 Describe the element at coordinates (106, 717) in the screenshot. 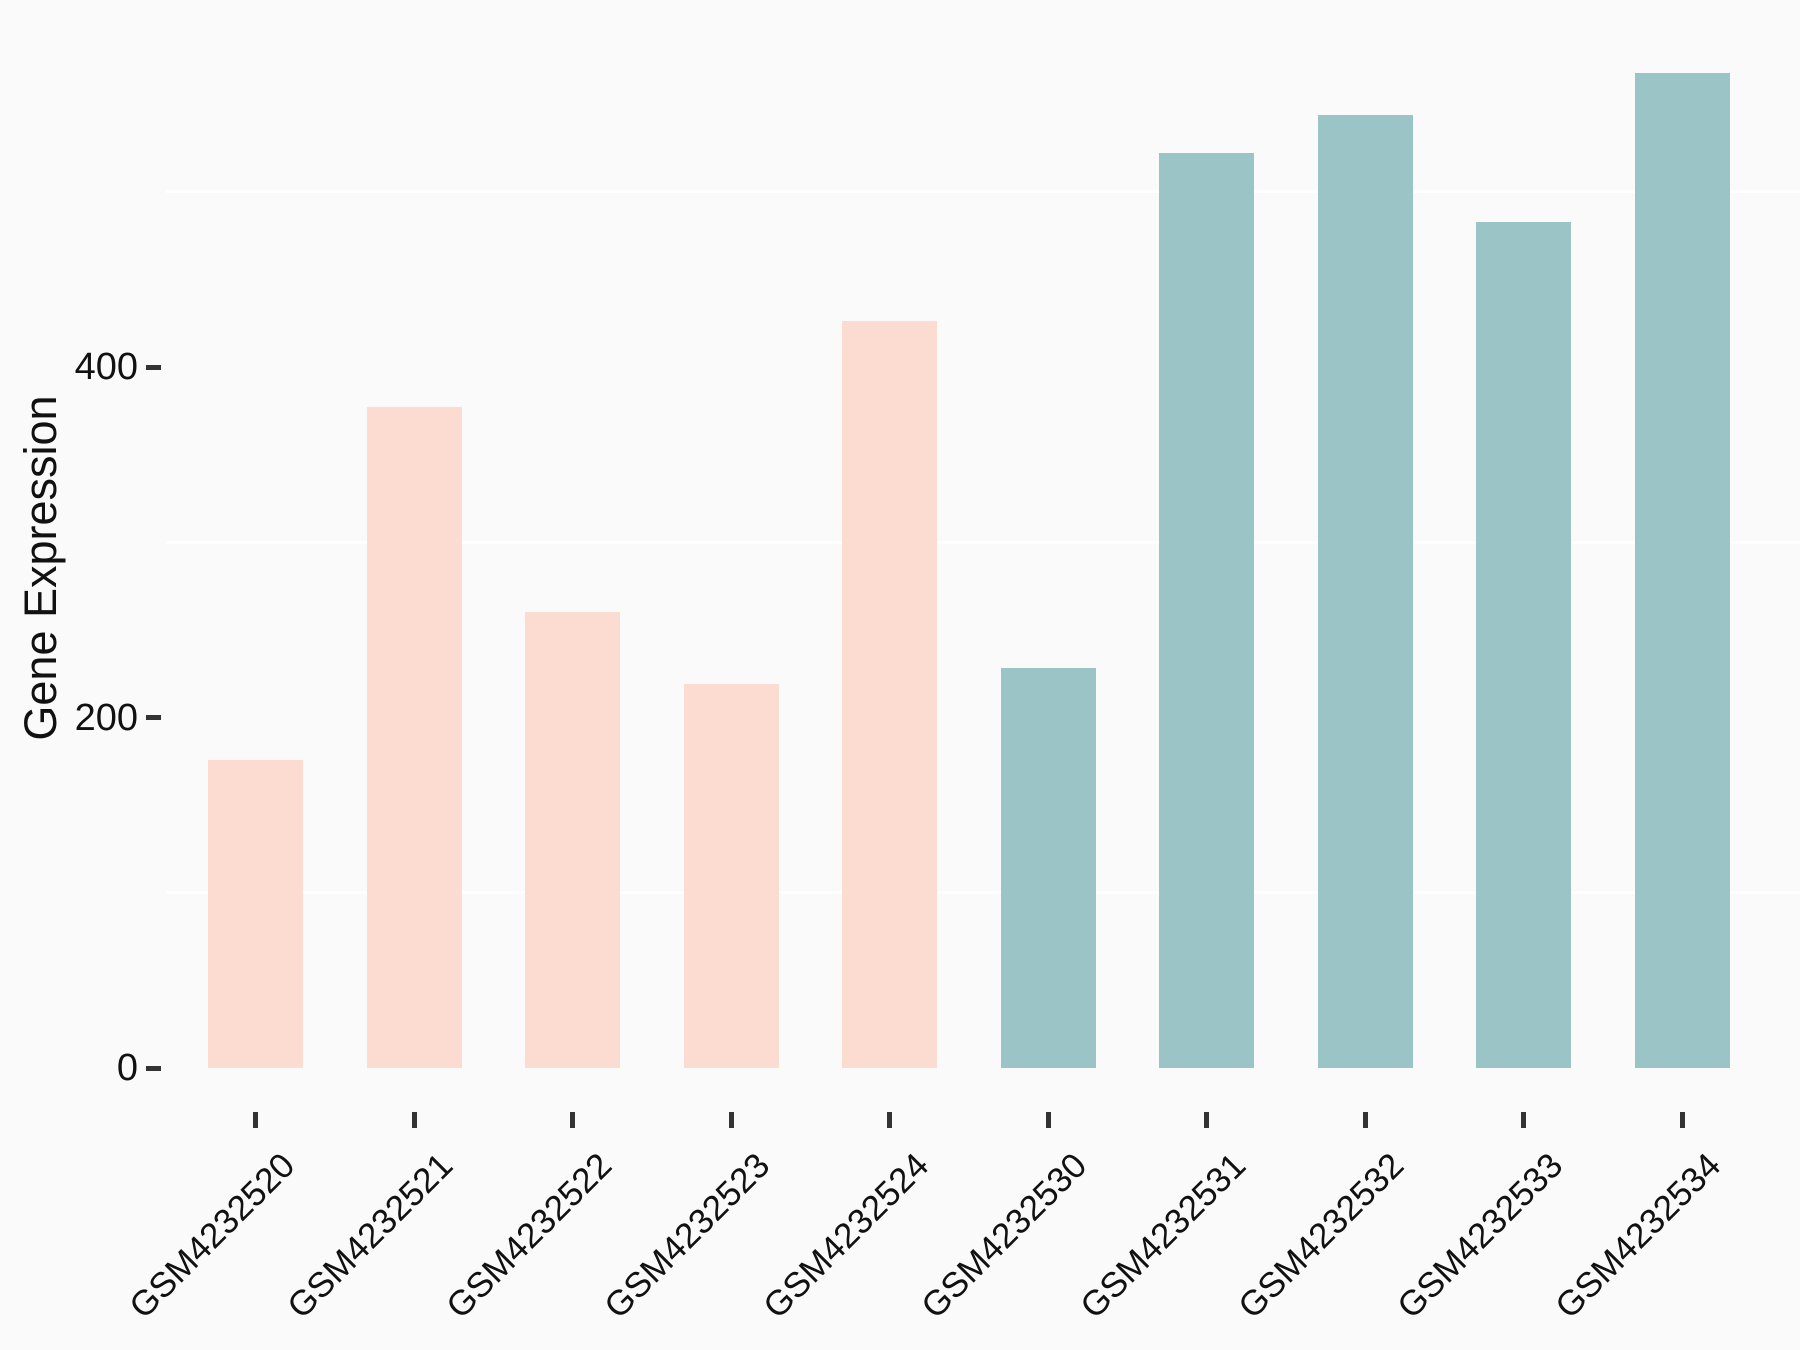

I see `y-tick-label: 200` at that location.